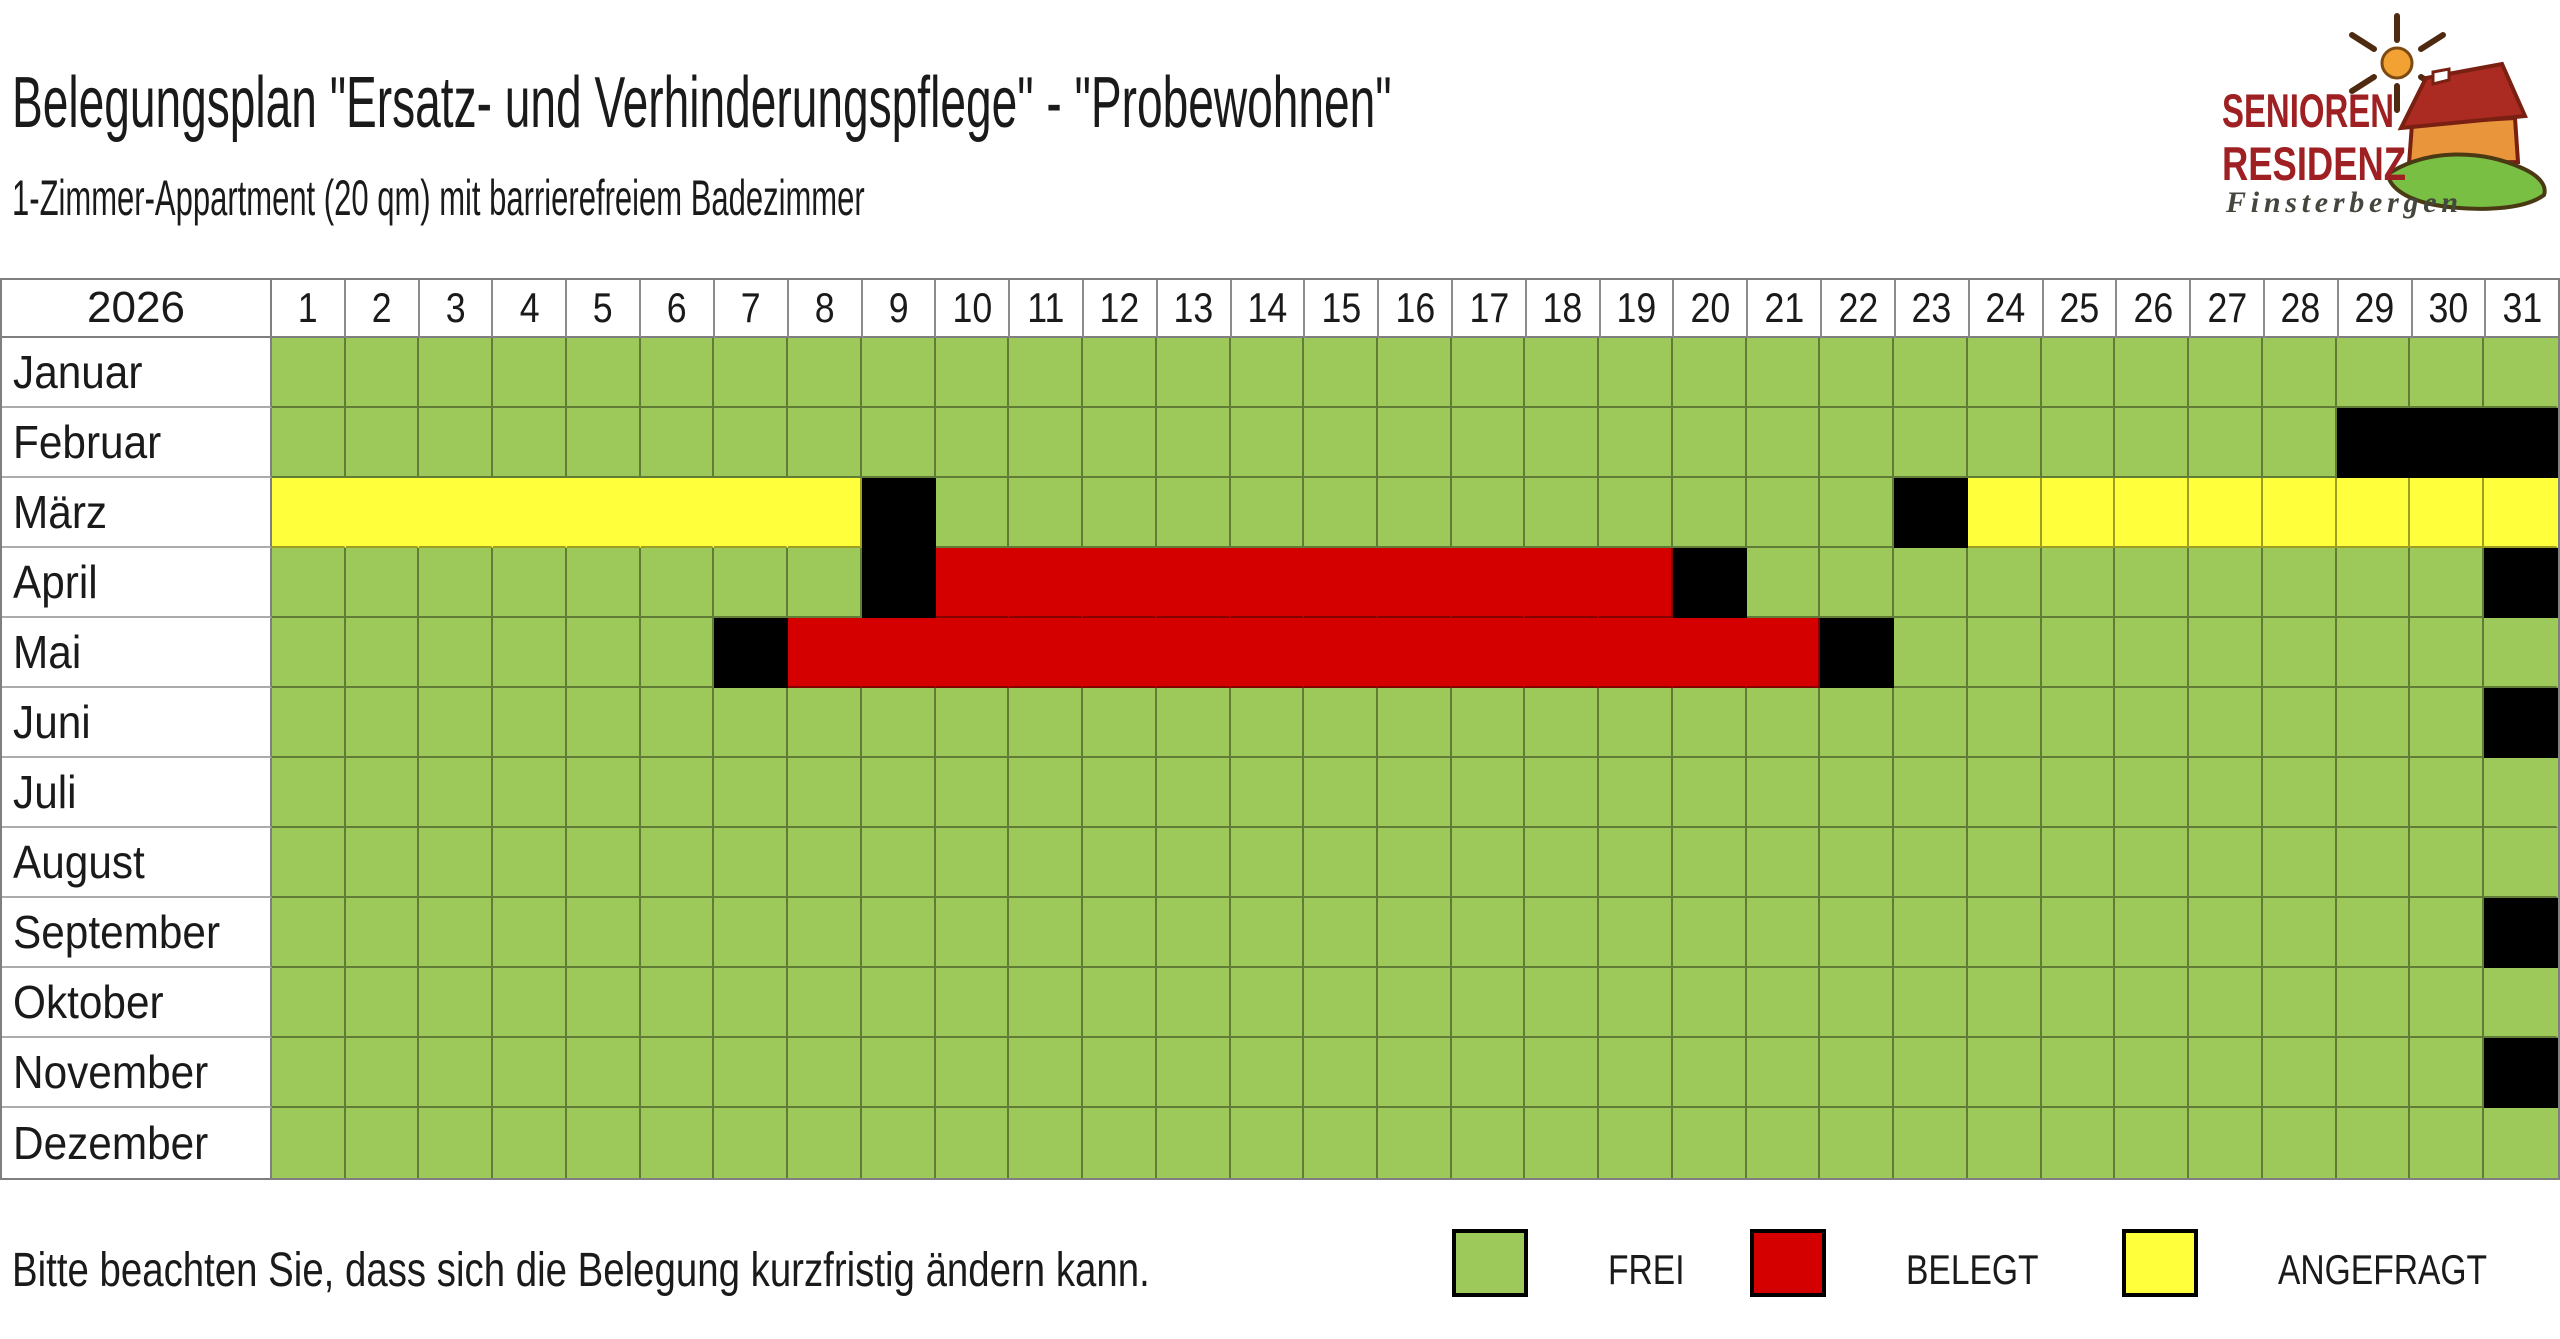 The image size is (2560, 1339). I want to click on month-label: Juli, so click(137, 793).